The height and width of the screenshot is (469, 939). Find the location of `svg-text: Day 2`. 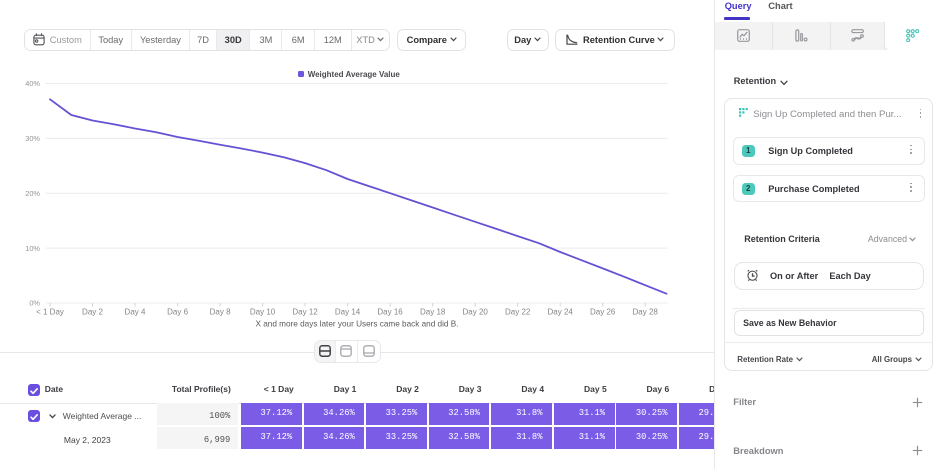

svg-text: Day 2 is located at coordinates (92, 312).